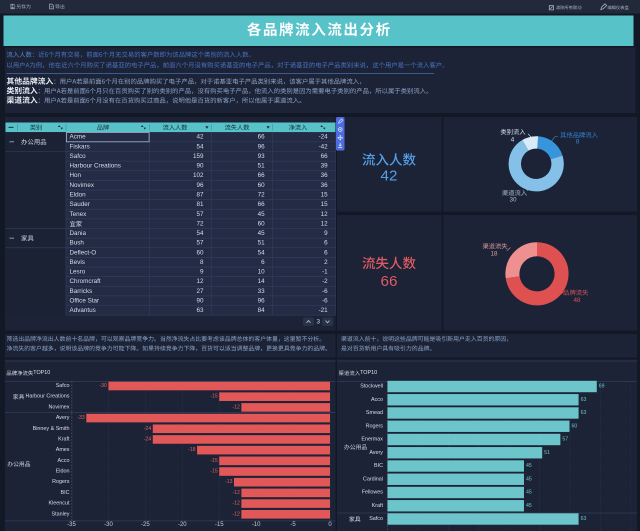 The height and width of the screenshot is (531, 640). Describe the element at coordinates (77, 243) in the screenshot. I see `svg-text: Bush` at that location.